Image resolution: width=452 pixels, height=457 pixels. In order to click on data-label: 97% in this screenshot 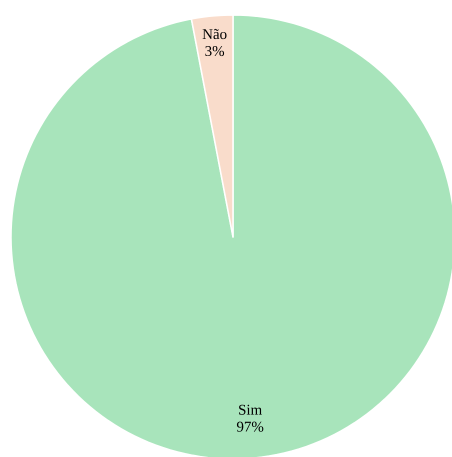, I will do `click(250, 427)`.